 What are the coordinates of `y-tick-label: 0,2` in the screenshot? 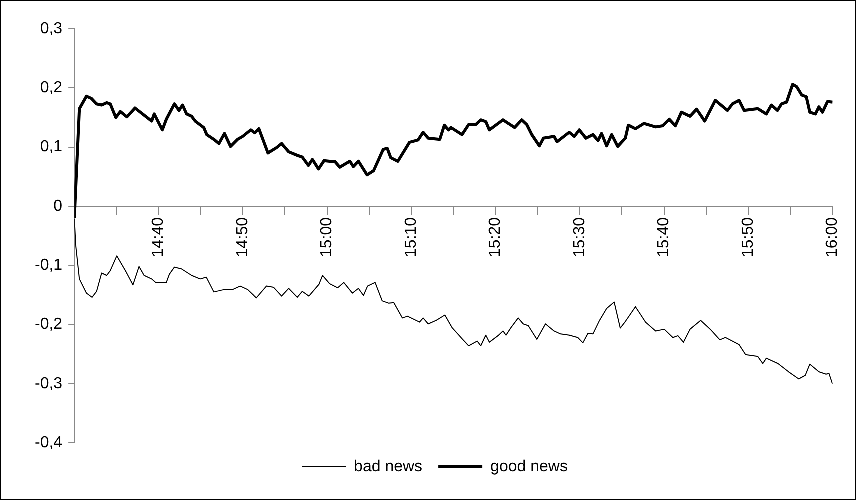 It's located at (51, 88).